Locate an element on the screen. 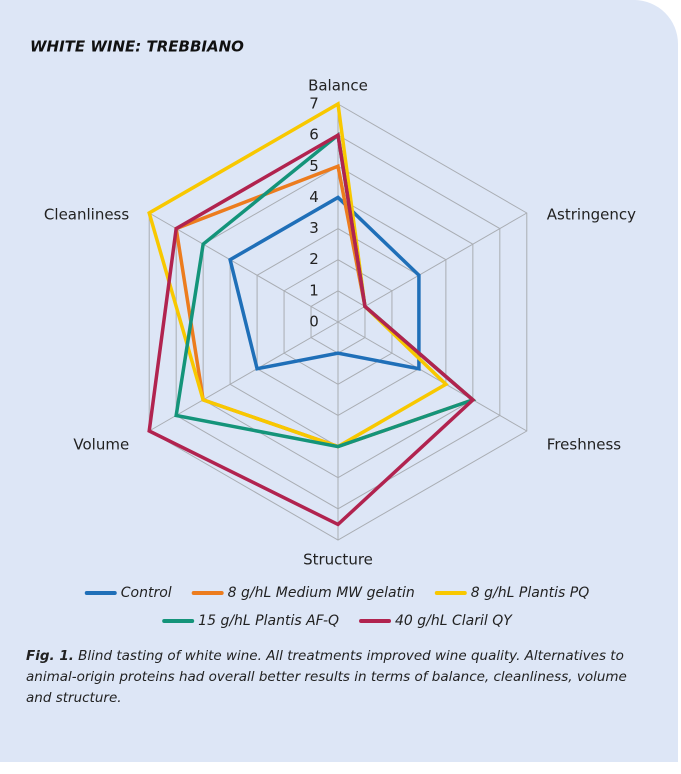  r-tick-label: 3 is located at coordinates (314, 228).